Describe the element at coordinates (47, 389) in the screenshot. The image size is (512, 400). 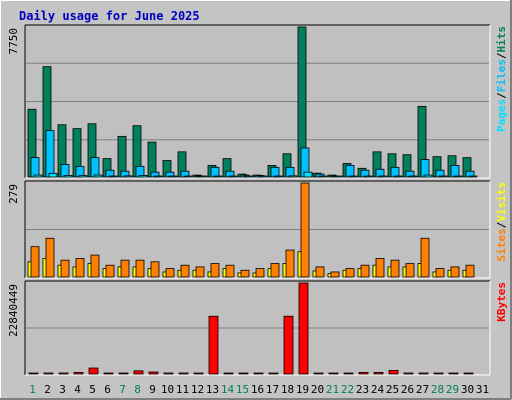
I see `day-label-2: 2` at that location.